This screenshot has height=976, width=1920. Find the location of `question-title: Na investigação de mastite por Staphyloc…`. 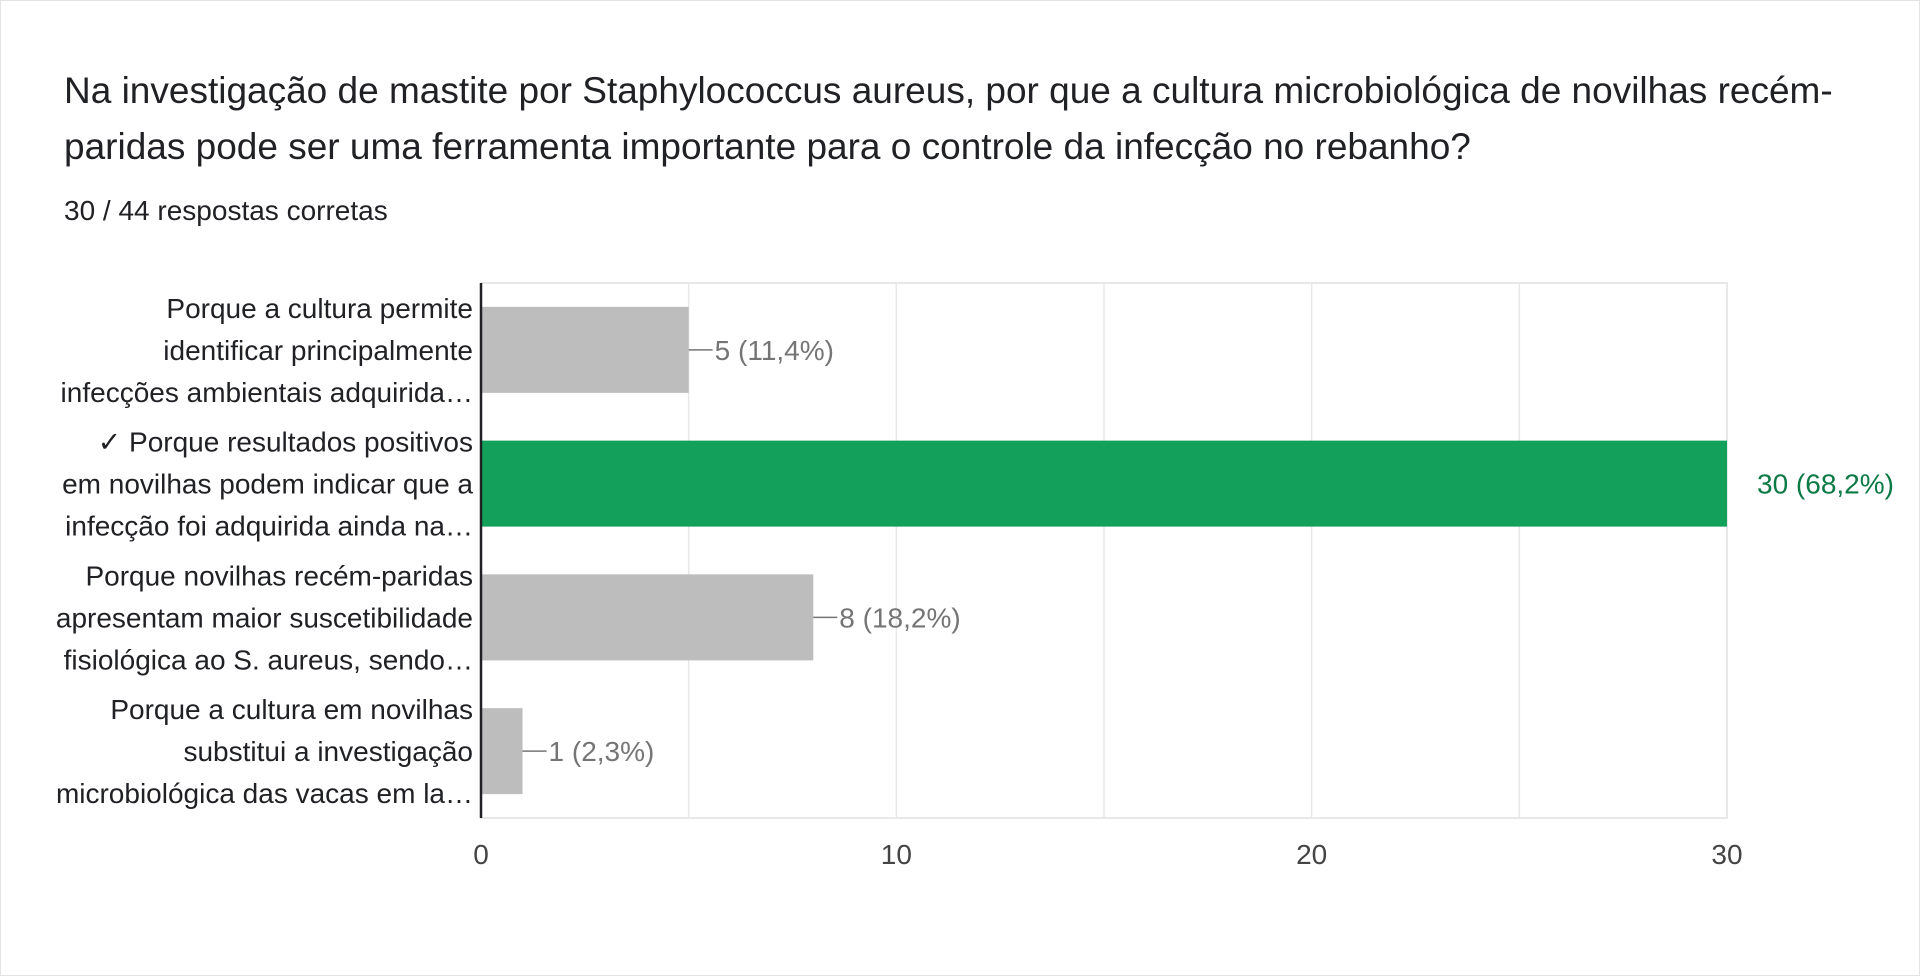

question-title: Na investigação de mastite por Staphyloc… is located at coordinates (948, 118).